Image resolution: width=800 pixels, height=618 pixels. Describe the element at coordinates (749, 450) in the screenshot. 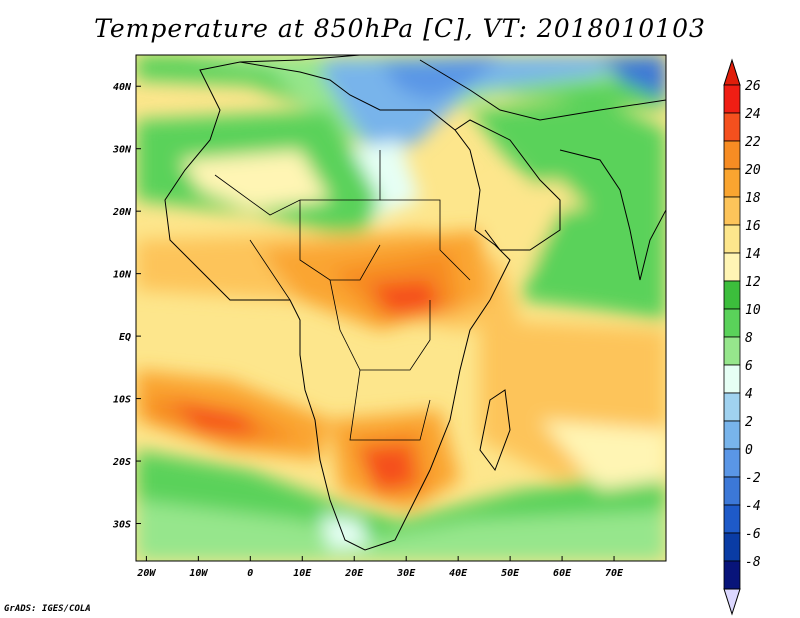

I see `colorbar-level-label: 0` at that location.